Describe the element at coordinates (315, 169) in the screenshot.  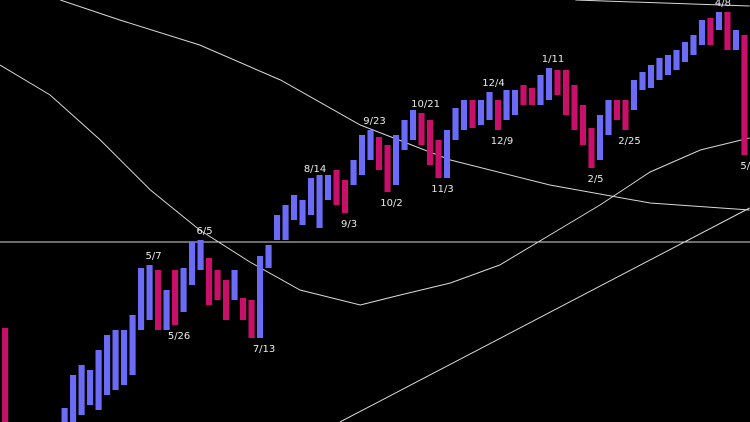
I see `date-label: 8/14` at that location.